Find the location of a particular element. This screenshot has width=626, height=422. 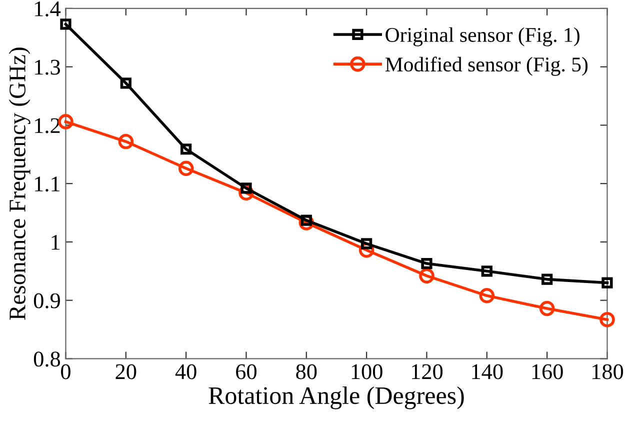

x-tick-label: 160 is located at coordinates (547, 372).